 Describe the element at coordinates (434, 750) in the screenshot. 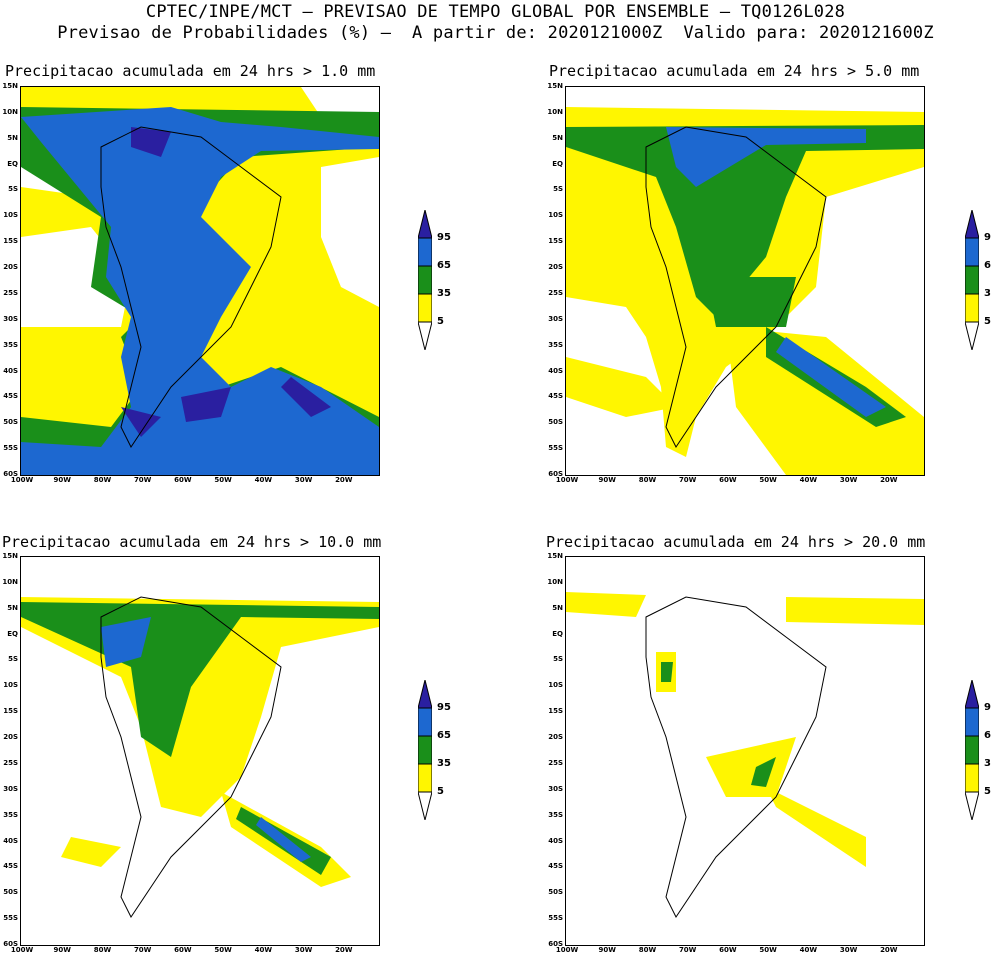

I see `colorbar-3: 95 65 35 5` at that location.